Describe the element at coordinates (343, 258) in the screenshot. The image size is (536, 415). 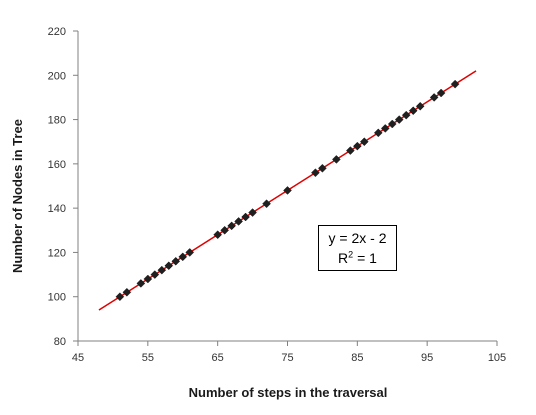
I see `r-squared-prefix: R` at that location.